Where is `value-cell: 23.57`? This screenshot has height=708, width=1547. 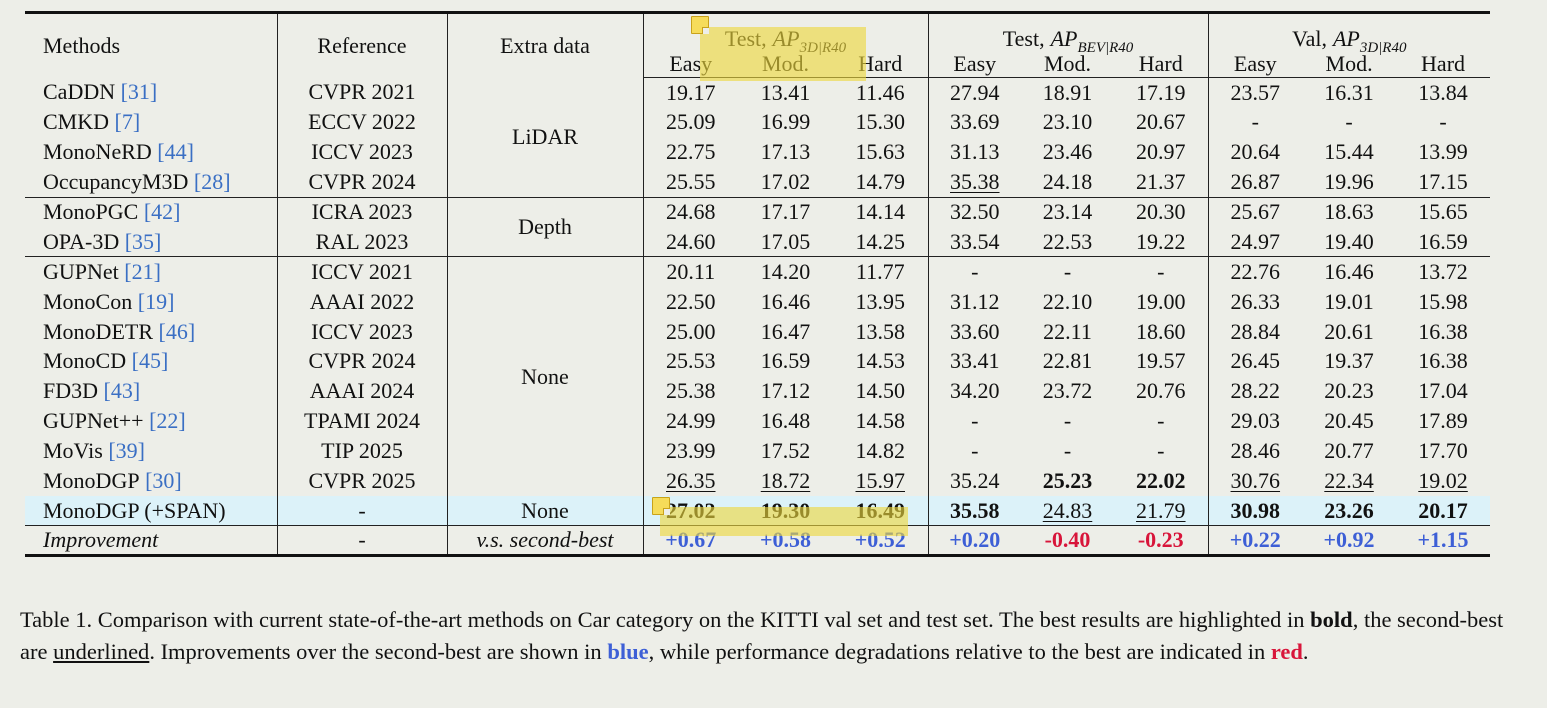
value-cell: 23.57 is located at coordinates (1255, 93).